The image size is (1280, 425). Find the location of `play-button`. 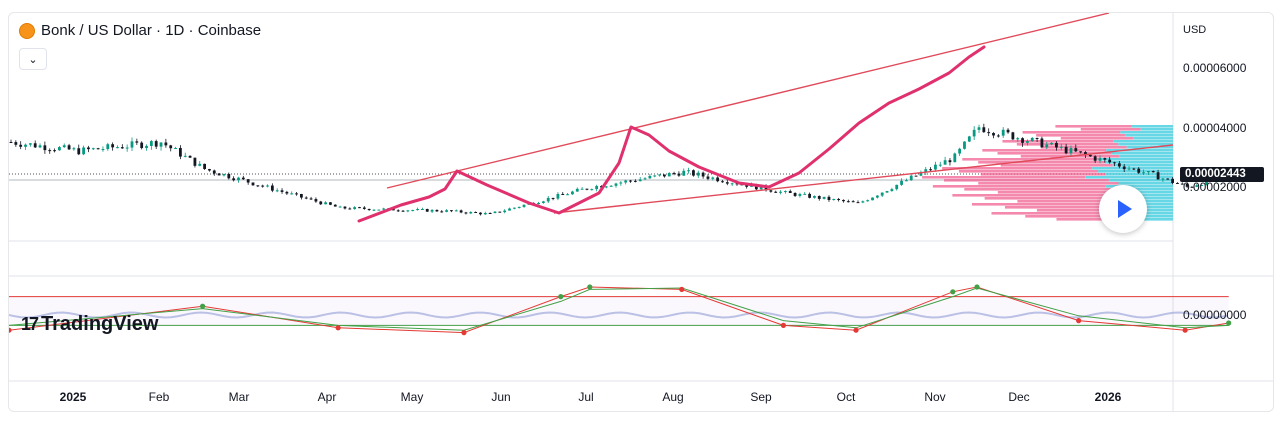

play-button is located at coordinates (1123, 209).